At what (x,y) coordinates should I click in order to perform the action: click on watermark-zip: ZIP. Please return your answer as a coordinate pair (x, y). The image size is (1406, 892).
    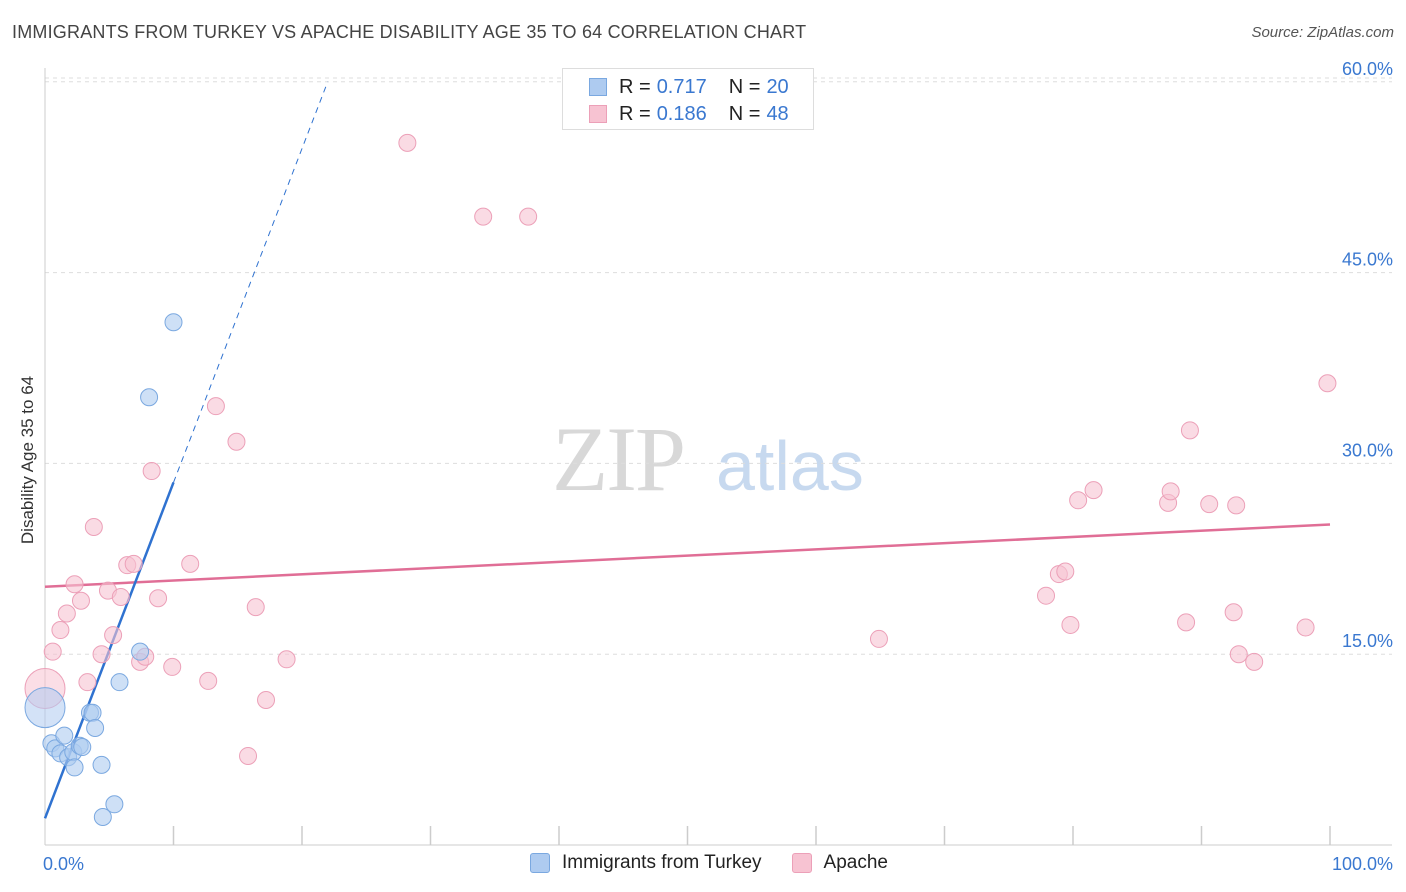
    Looking at the image, I should click on (619, 459).